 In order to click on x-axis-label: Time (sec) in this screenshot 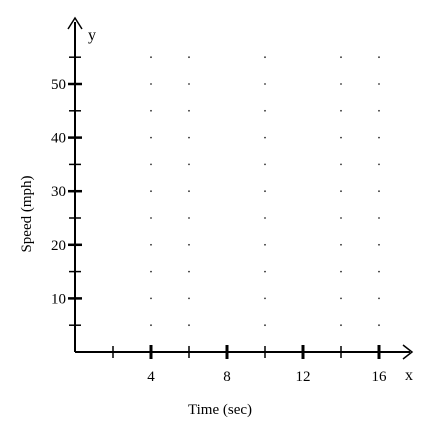, I will do `click(220, 410)`.